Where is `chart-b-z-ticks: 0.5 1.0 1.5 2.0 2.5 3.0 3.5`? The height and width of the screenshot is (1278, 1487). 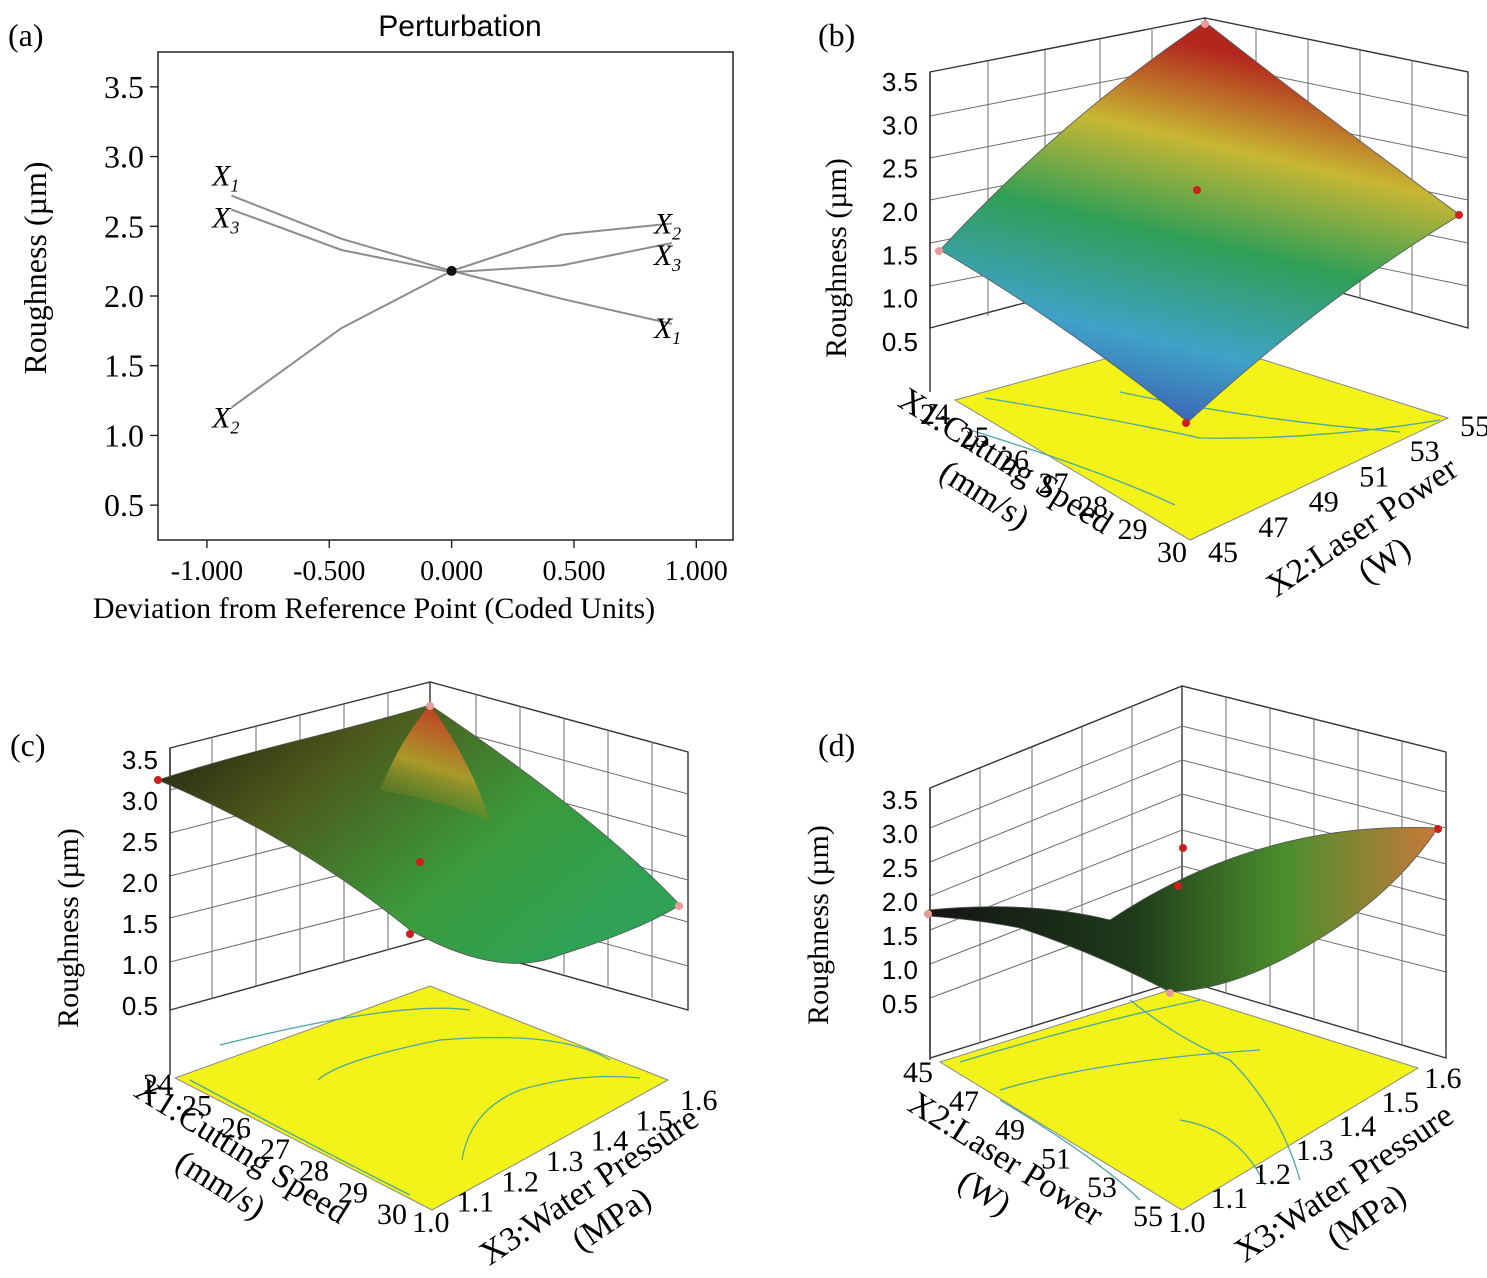
chart-b-z-ticks: 0.5 1.0 1.5 2.0 2.5 3.0 3.5 is located at coordinates (900, 212).